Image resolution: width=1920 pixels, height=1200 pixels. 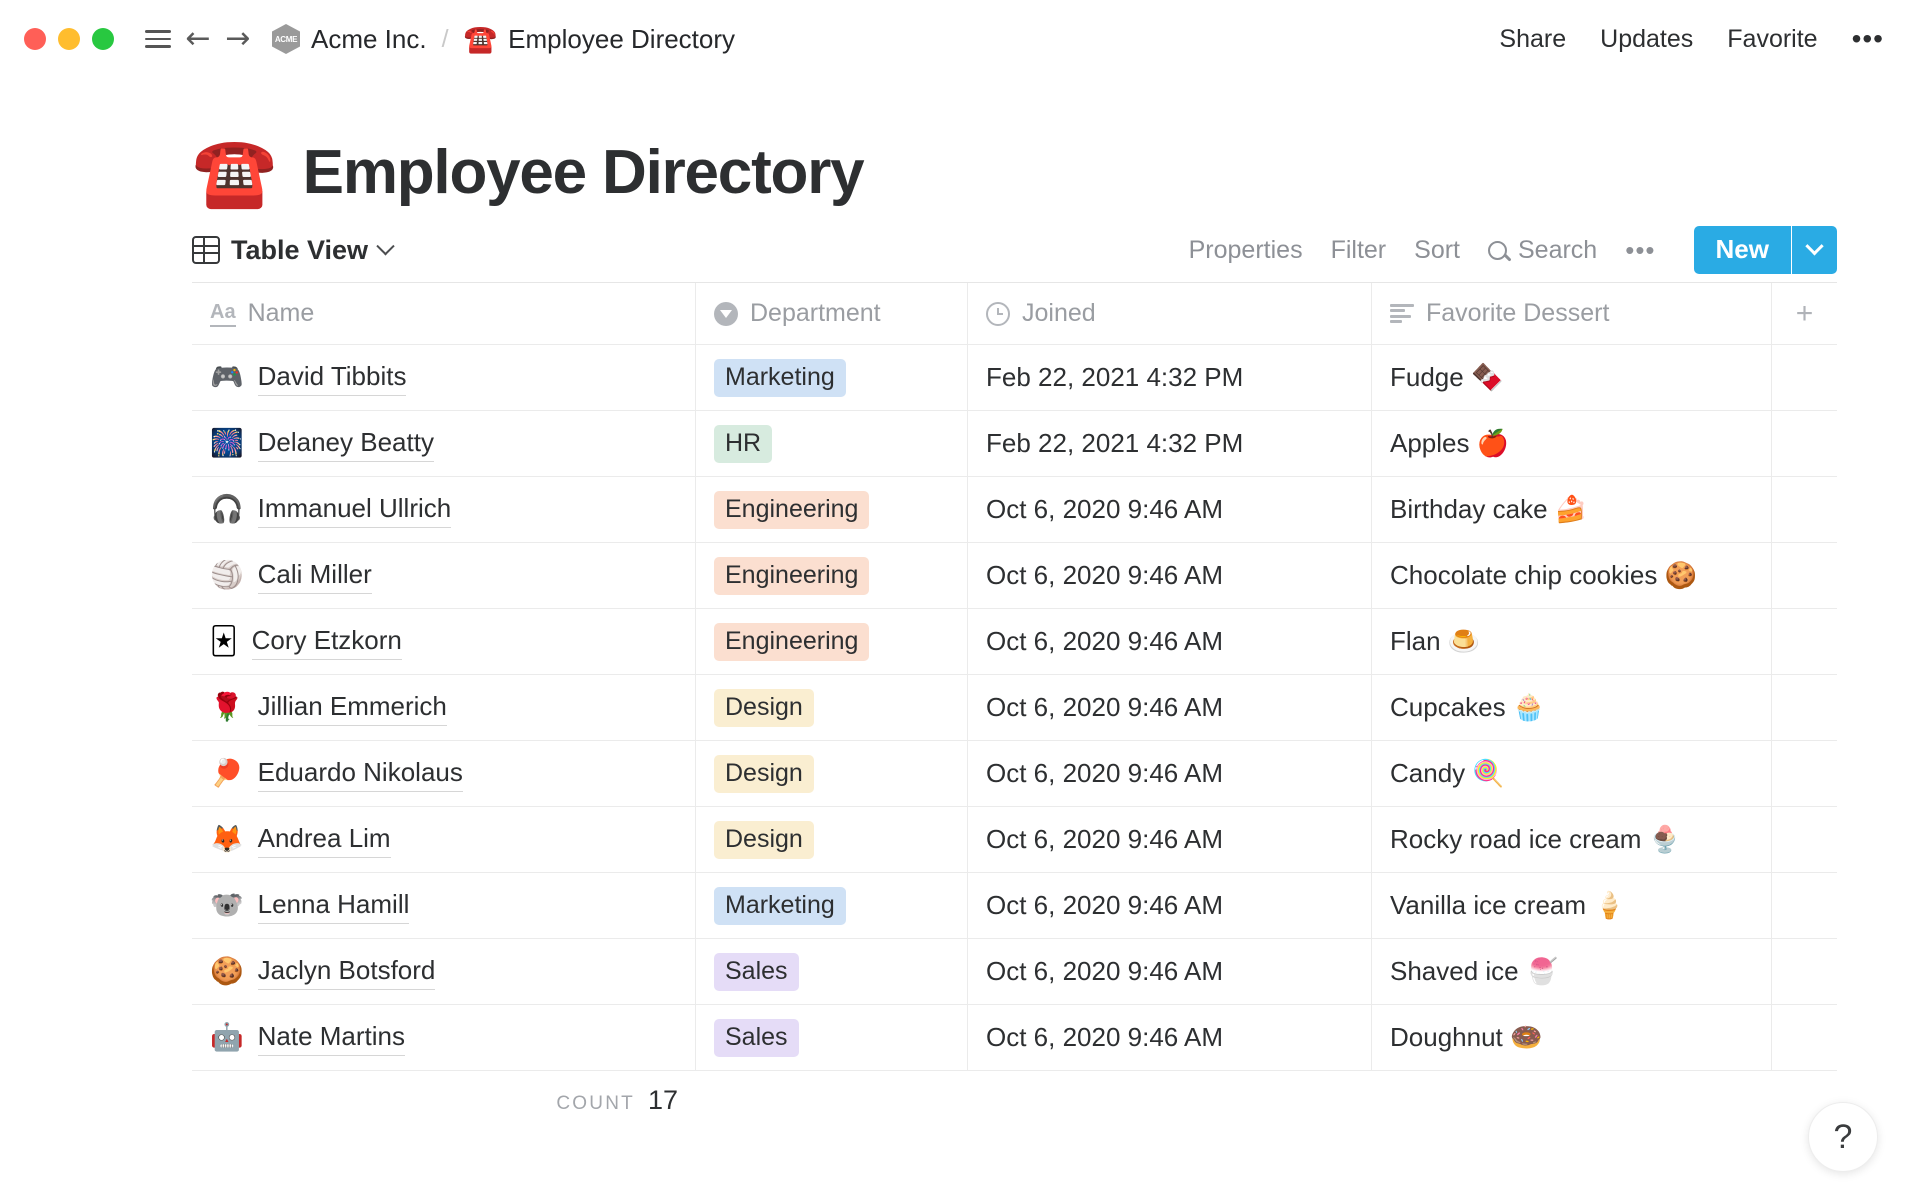 What do you see at coordinates (238, 39) in the screenshot?
I see `navigate-forward-button: →` at bounding box center [238, 39].